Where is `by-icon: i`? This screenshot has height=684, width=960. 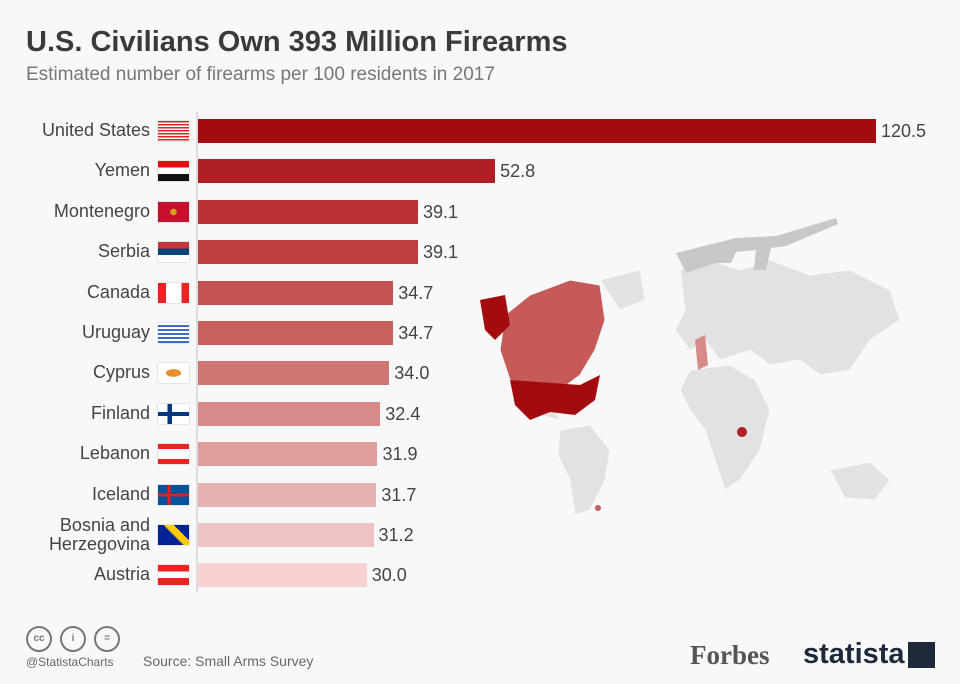 by-icon: i is located at coordinates (73, 639).